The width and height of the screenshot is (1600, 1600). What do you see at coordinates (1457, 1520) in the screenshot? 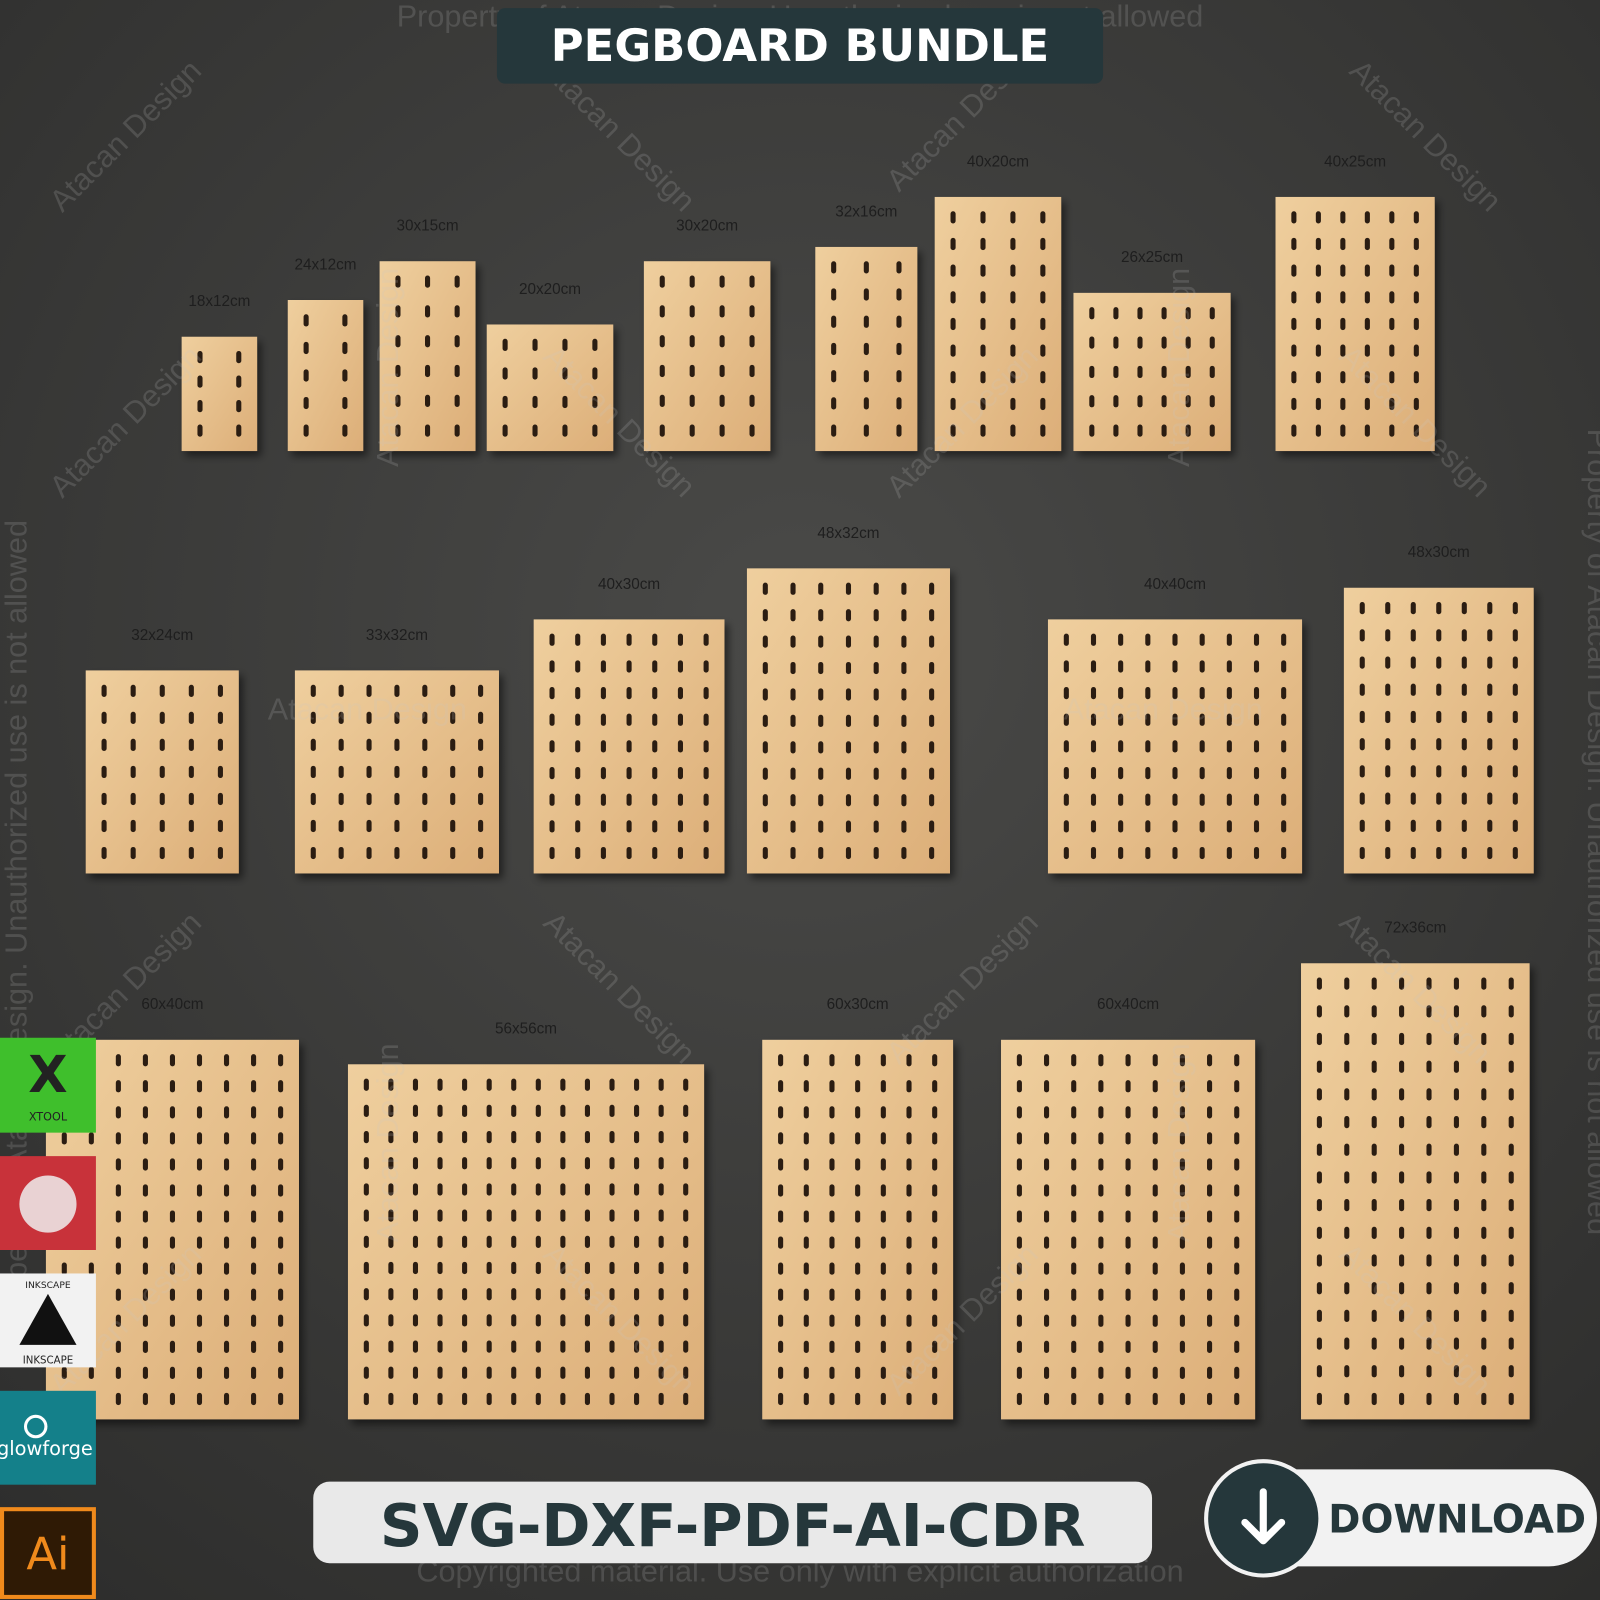
I see `download-label: DOWNLOAD` at bounding box center [1457, 1520].